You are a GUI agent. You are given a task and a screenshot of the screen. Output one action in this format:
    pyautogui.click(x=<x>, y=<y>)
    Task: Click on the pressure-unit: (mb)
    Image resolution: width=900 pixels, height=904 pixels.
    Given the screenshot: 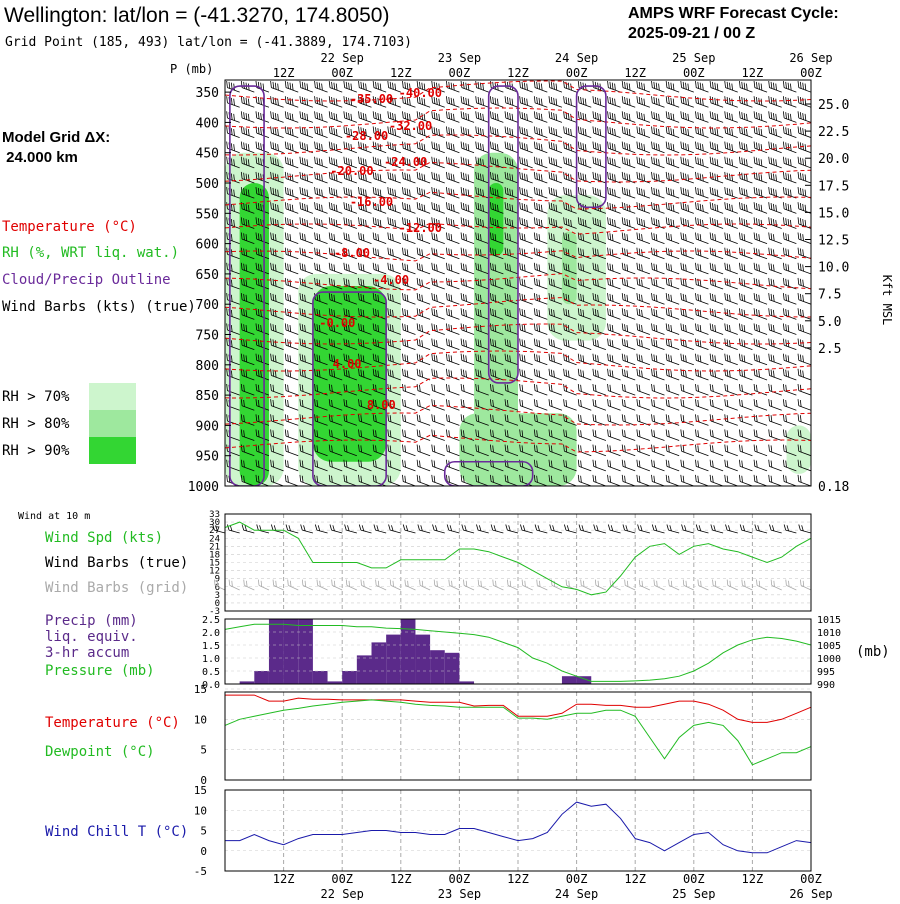 What is the action you would take?
    pyautogui.click(x=873, y=652)
    